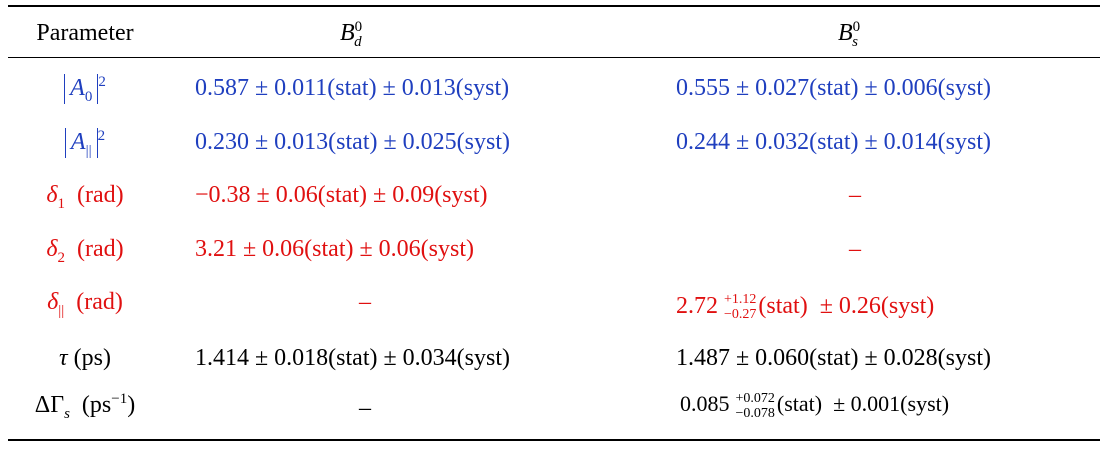 This screenshot has height=449, width=1111. Describe the element at coordinates (863, 403) in the screenshot. I see `rest: (stat) ± 0.001(syst)` at that location.